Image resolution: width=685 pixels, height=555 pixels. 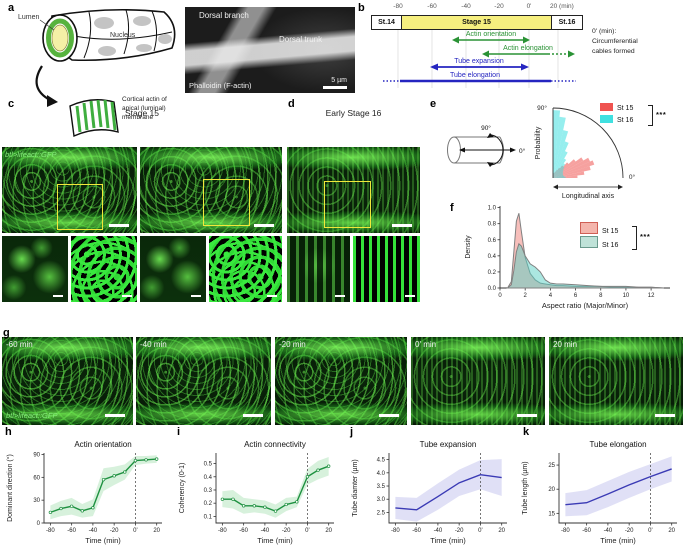 I want to click on panel-label-j: j, so click(x=352, y=432).